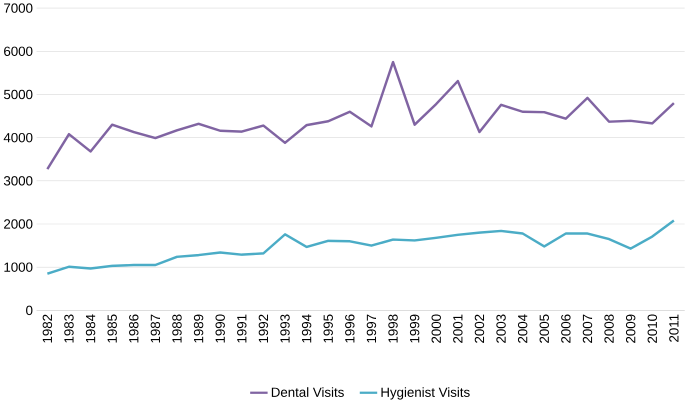 Image resolution: width=685 pixels, height=402 pixels. Describe the element at coordinates (47, 328) in the screenshot. I see `x-tick-label: 1982` at that location.